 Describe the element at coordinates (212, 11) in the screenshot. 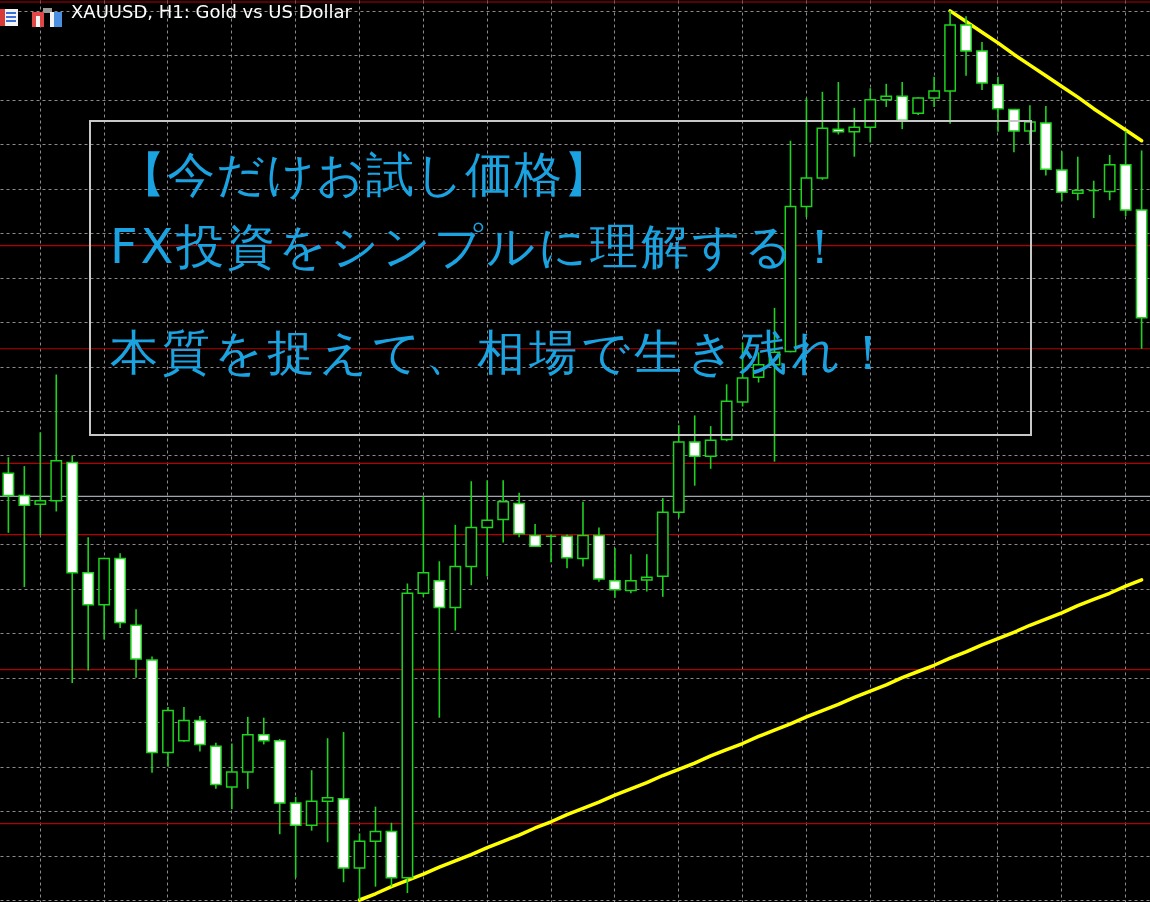

I see `chart-title: XAUUSD, H1: Gold vs US Dollar` at that location.